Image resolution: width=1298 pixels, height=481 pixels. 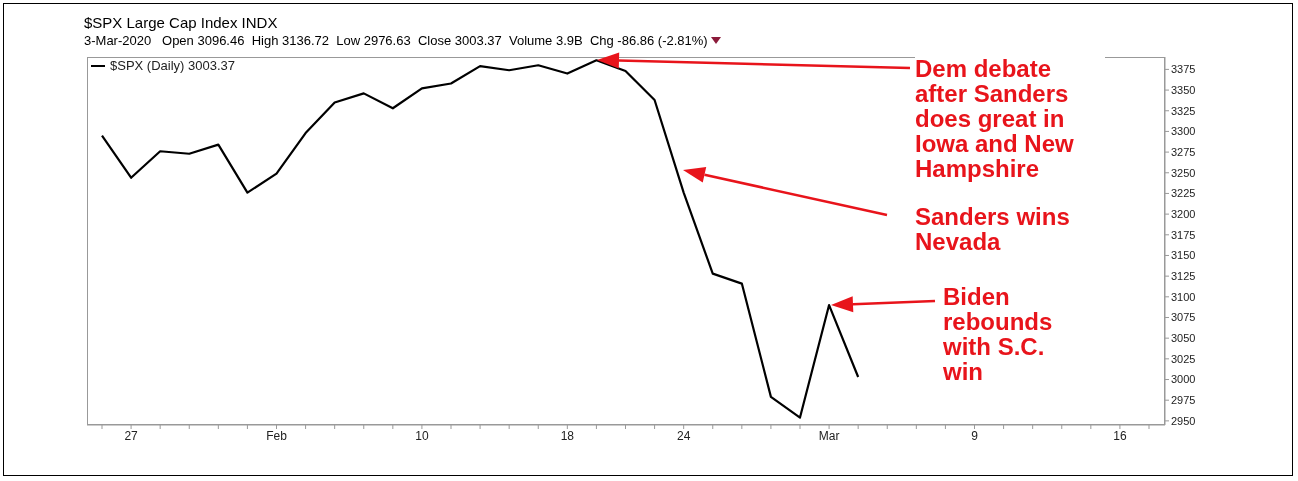 I want to click on y-tick-label: 3225, so click(x=1183, y=193).